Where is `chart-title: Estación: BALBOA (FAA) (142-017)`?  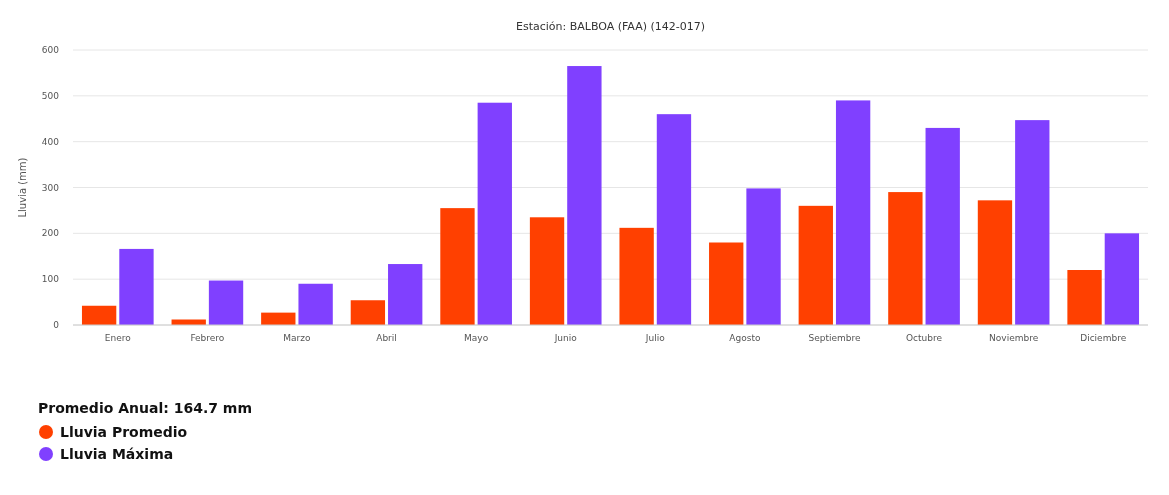
chart-title: Estación: BALBOA (FAA) (142-017) is located at coordinates (610, 26).